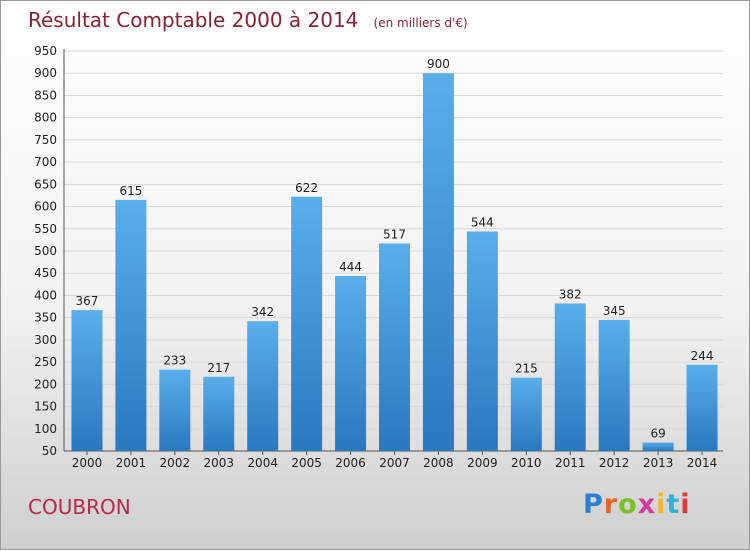 The height and width of the screenshot is (551, 750). I want to click on y-tick-label: 300, so click(45, 340).